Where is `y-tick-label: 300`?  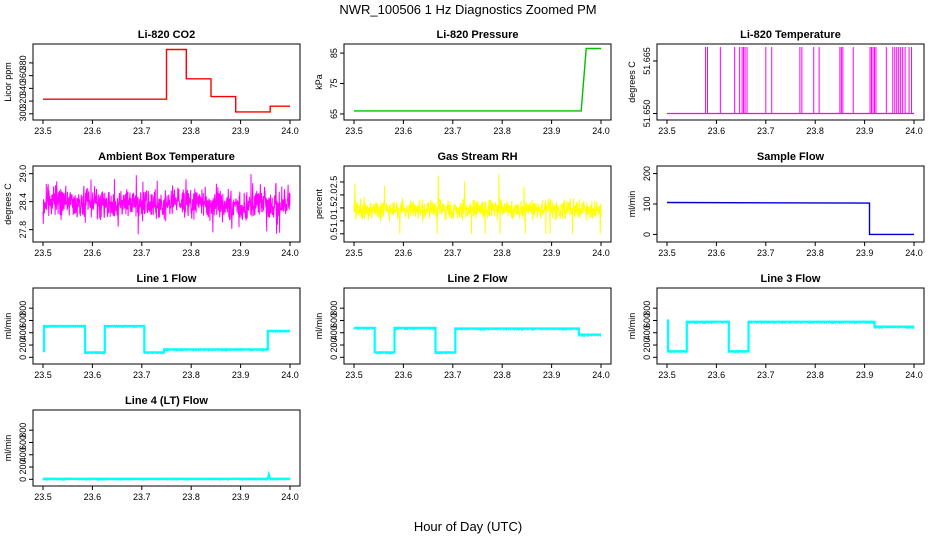
y-tick-label: 300 is located at coordinates (23, 113).